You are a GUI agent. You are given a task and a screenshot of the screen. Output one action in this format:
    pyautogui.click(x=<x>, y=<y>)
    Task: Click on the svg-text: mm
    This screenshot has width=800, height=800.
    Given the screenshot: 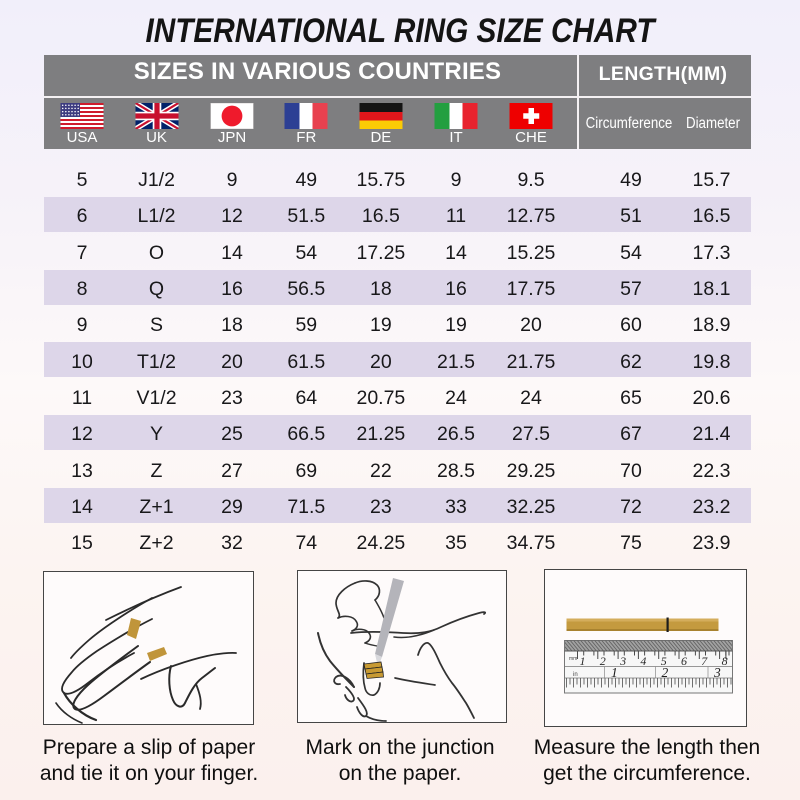 What is the action you would take?
    pyautogui.click(x=573, y=659)
    